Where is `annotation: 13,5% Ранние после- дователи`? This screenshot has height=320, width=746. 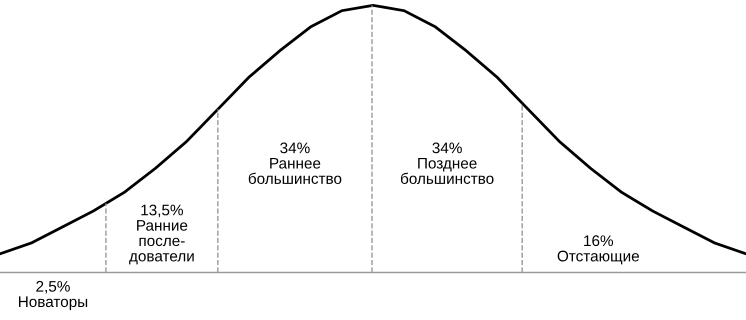 annotation: 13,5% Ранние после- дователи is located at coordinates (161, 234).